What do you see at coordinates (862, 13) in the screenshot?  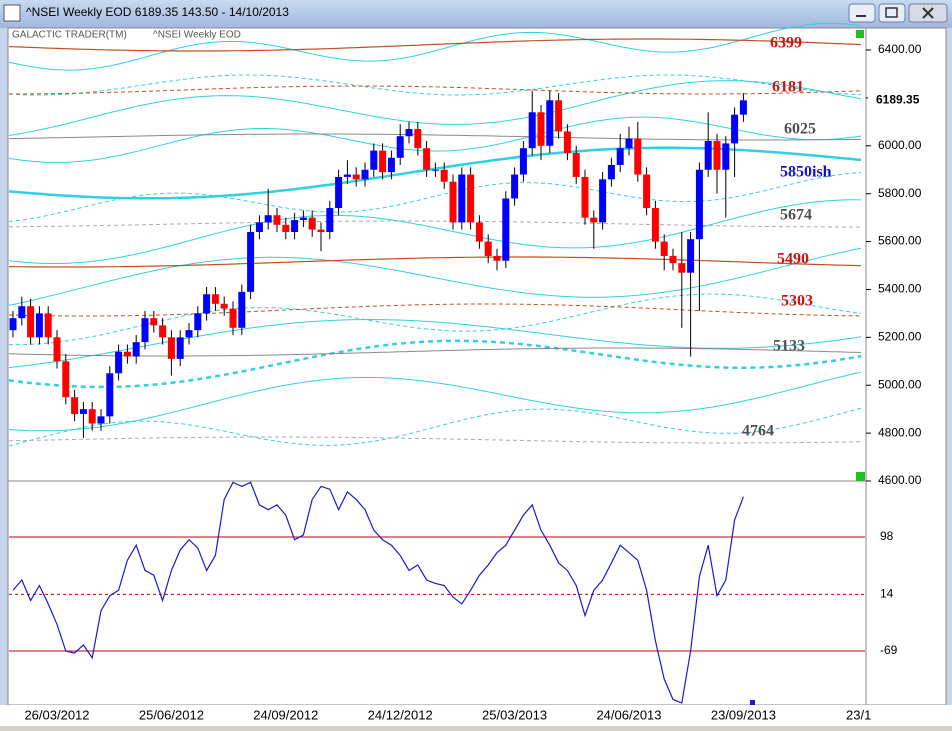 I see `minimize-button` at bounding box center [862, 13].